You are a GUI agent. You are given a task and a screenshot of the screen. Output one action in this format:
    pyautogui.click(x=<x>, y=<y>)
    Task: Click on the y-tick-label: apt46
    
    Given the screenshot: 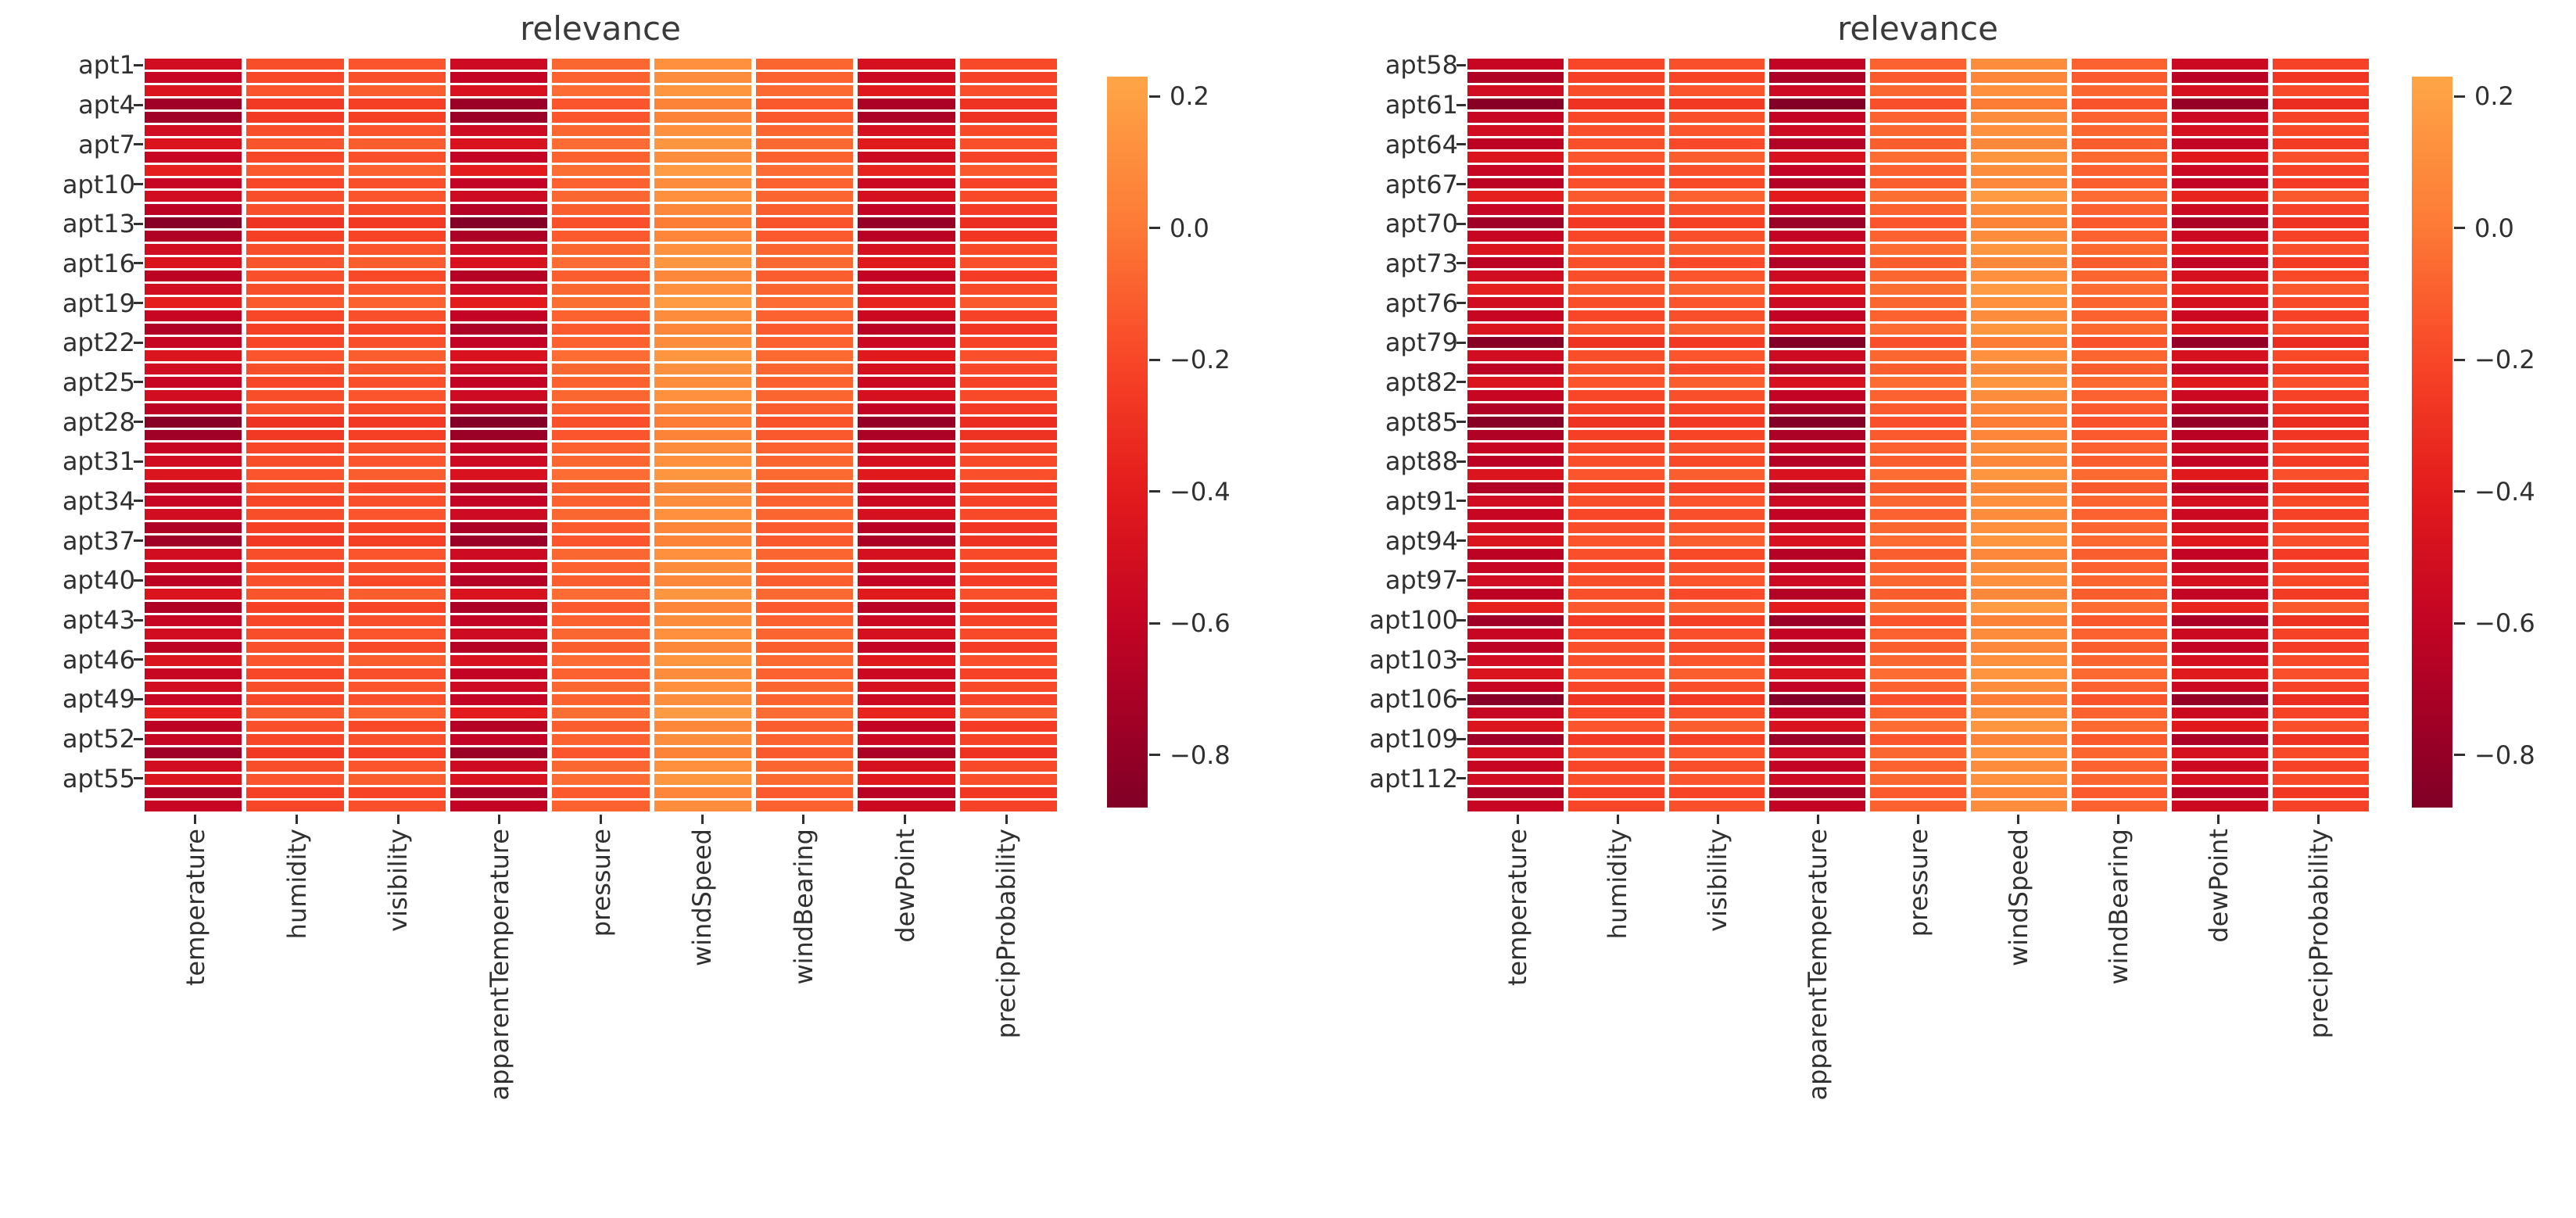 What is the action you would take?
    pyautogui.click(x=98, y=659)
    